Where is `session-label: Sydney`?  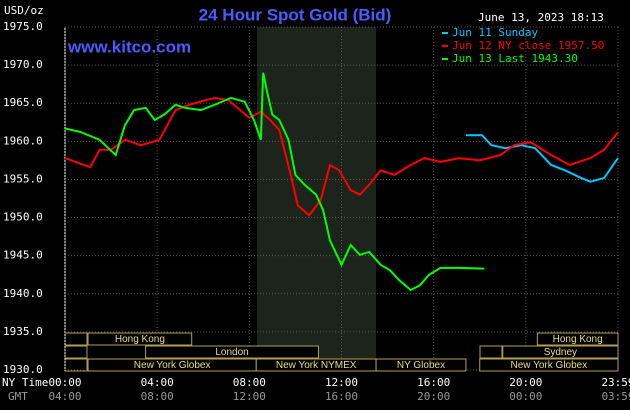 session-label: Sydney is located at coordinates (560, 352).